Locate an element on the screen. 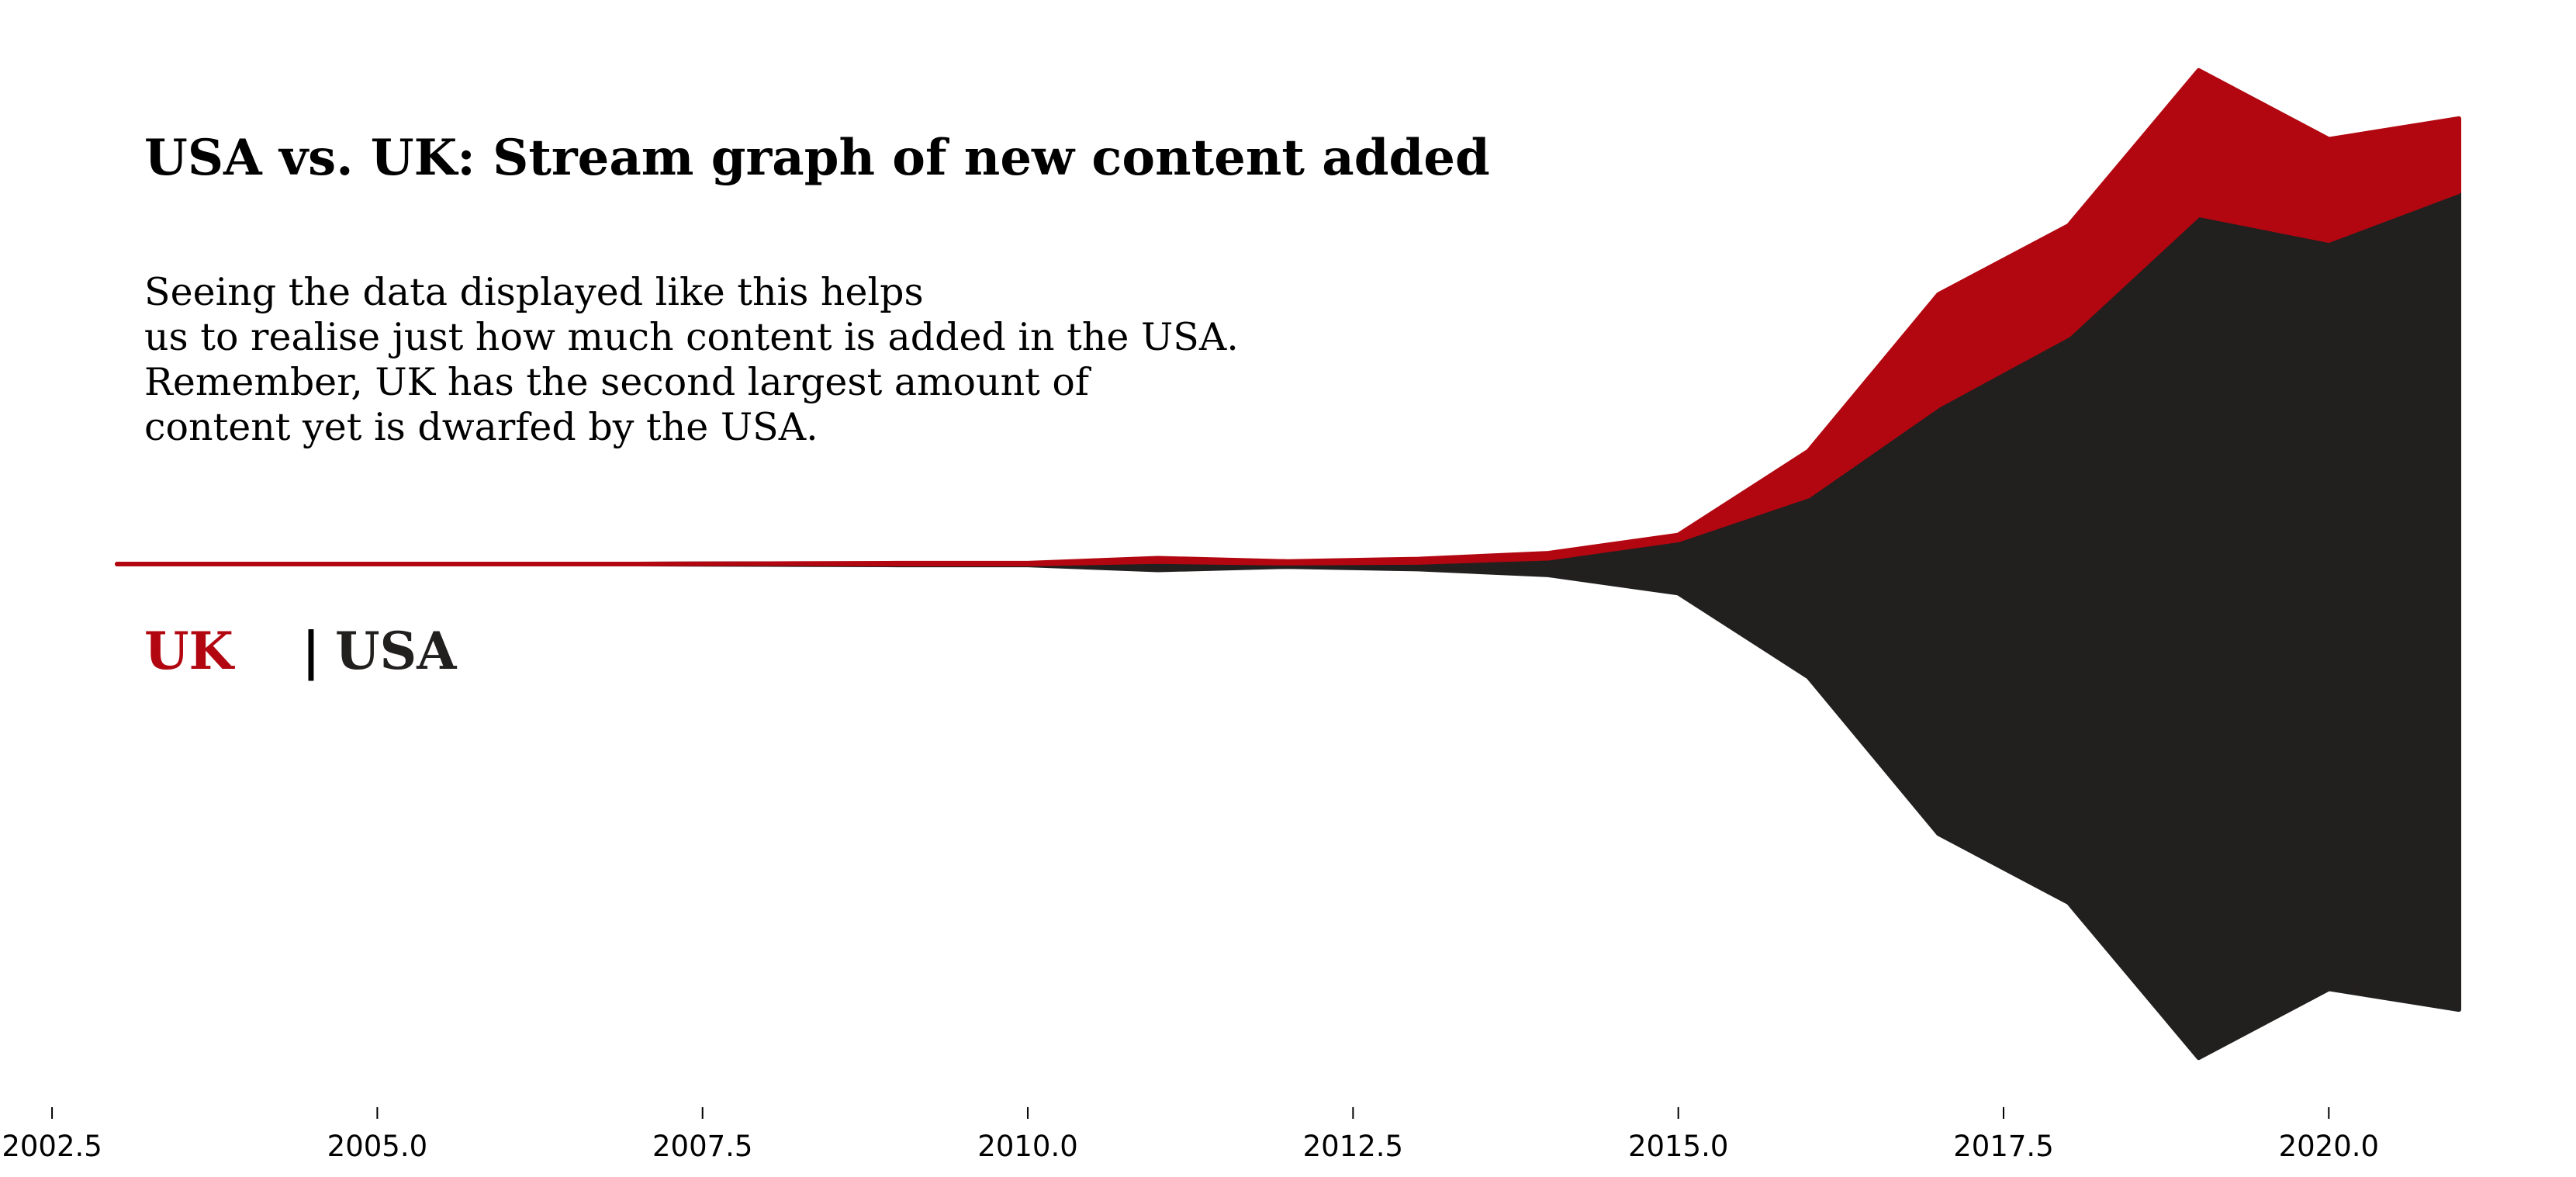  x-tick-label: 2012.5 is located at coordinates (1353, 1146).